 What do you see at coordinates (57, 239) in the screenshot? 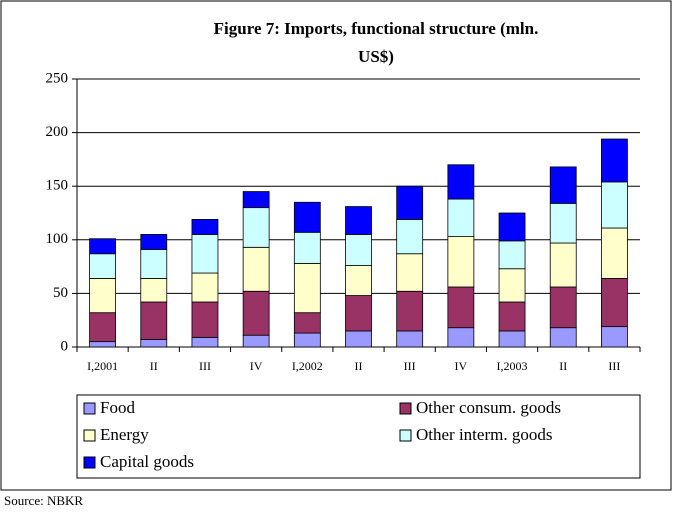
I see `y-tick-label: 100` at bounding box center [57, 239].